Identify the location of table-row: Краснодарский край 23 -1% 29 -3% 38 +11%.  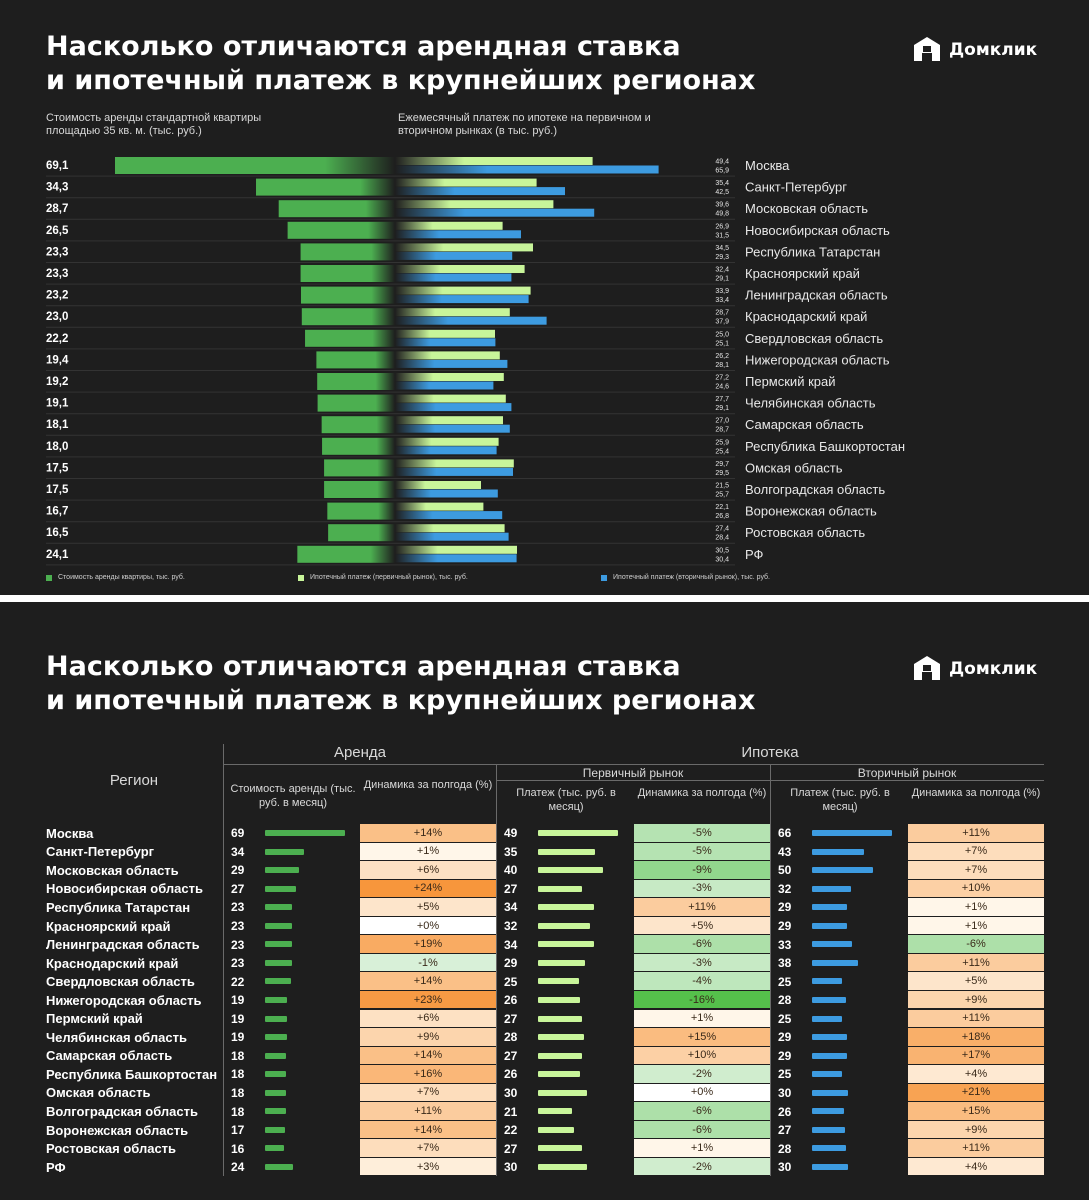
(545, 963).